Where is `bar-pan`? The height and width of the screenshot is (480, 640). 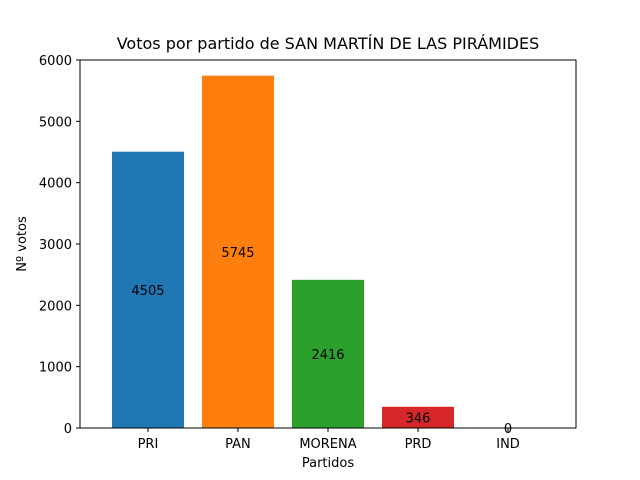
bar-pan is located at coordinates (237, 251).